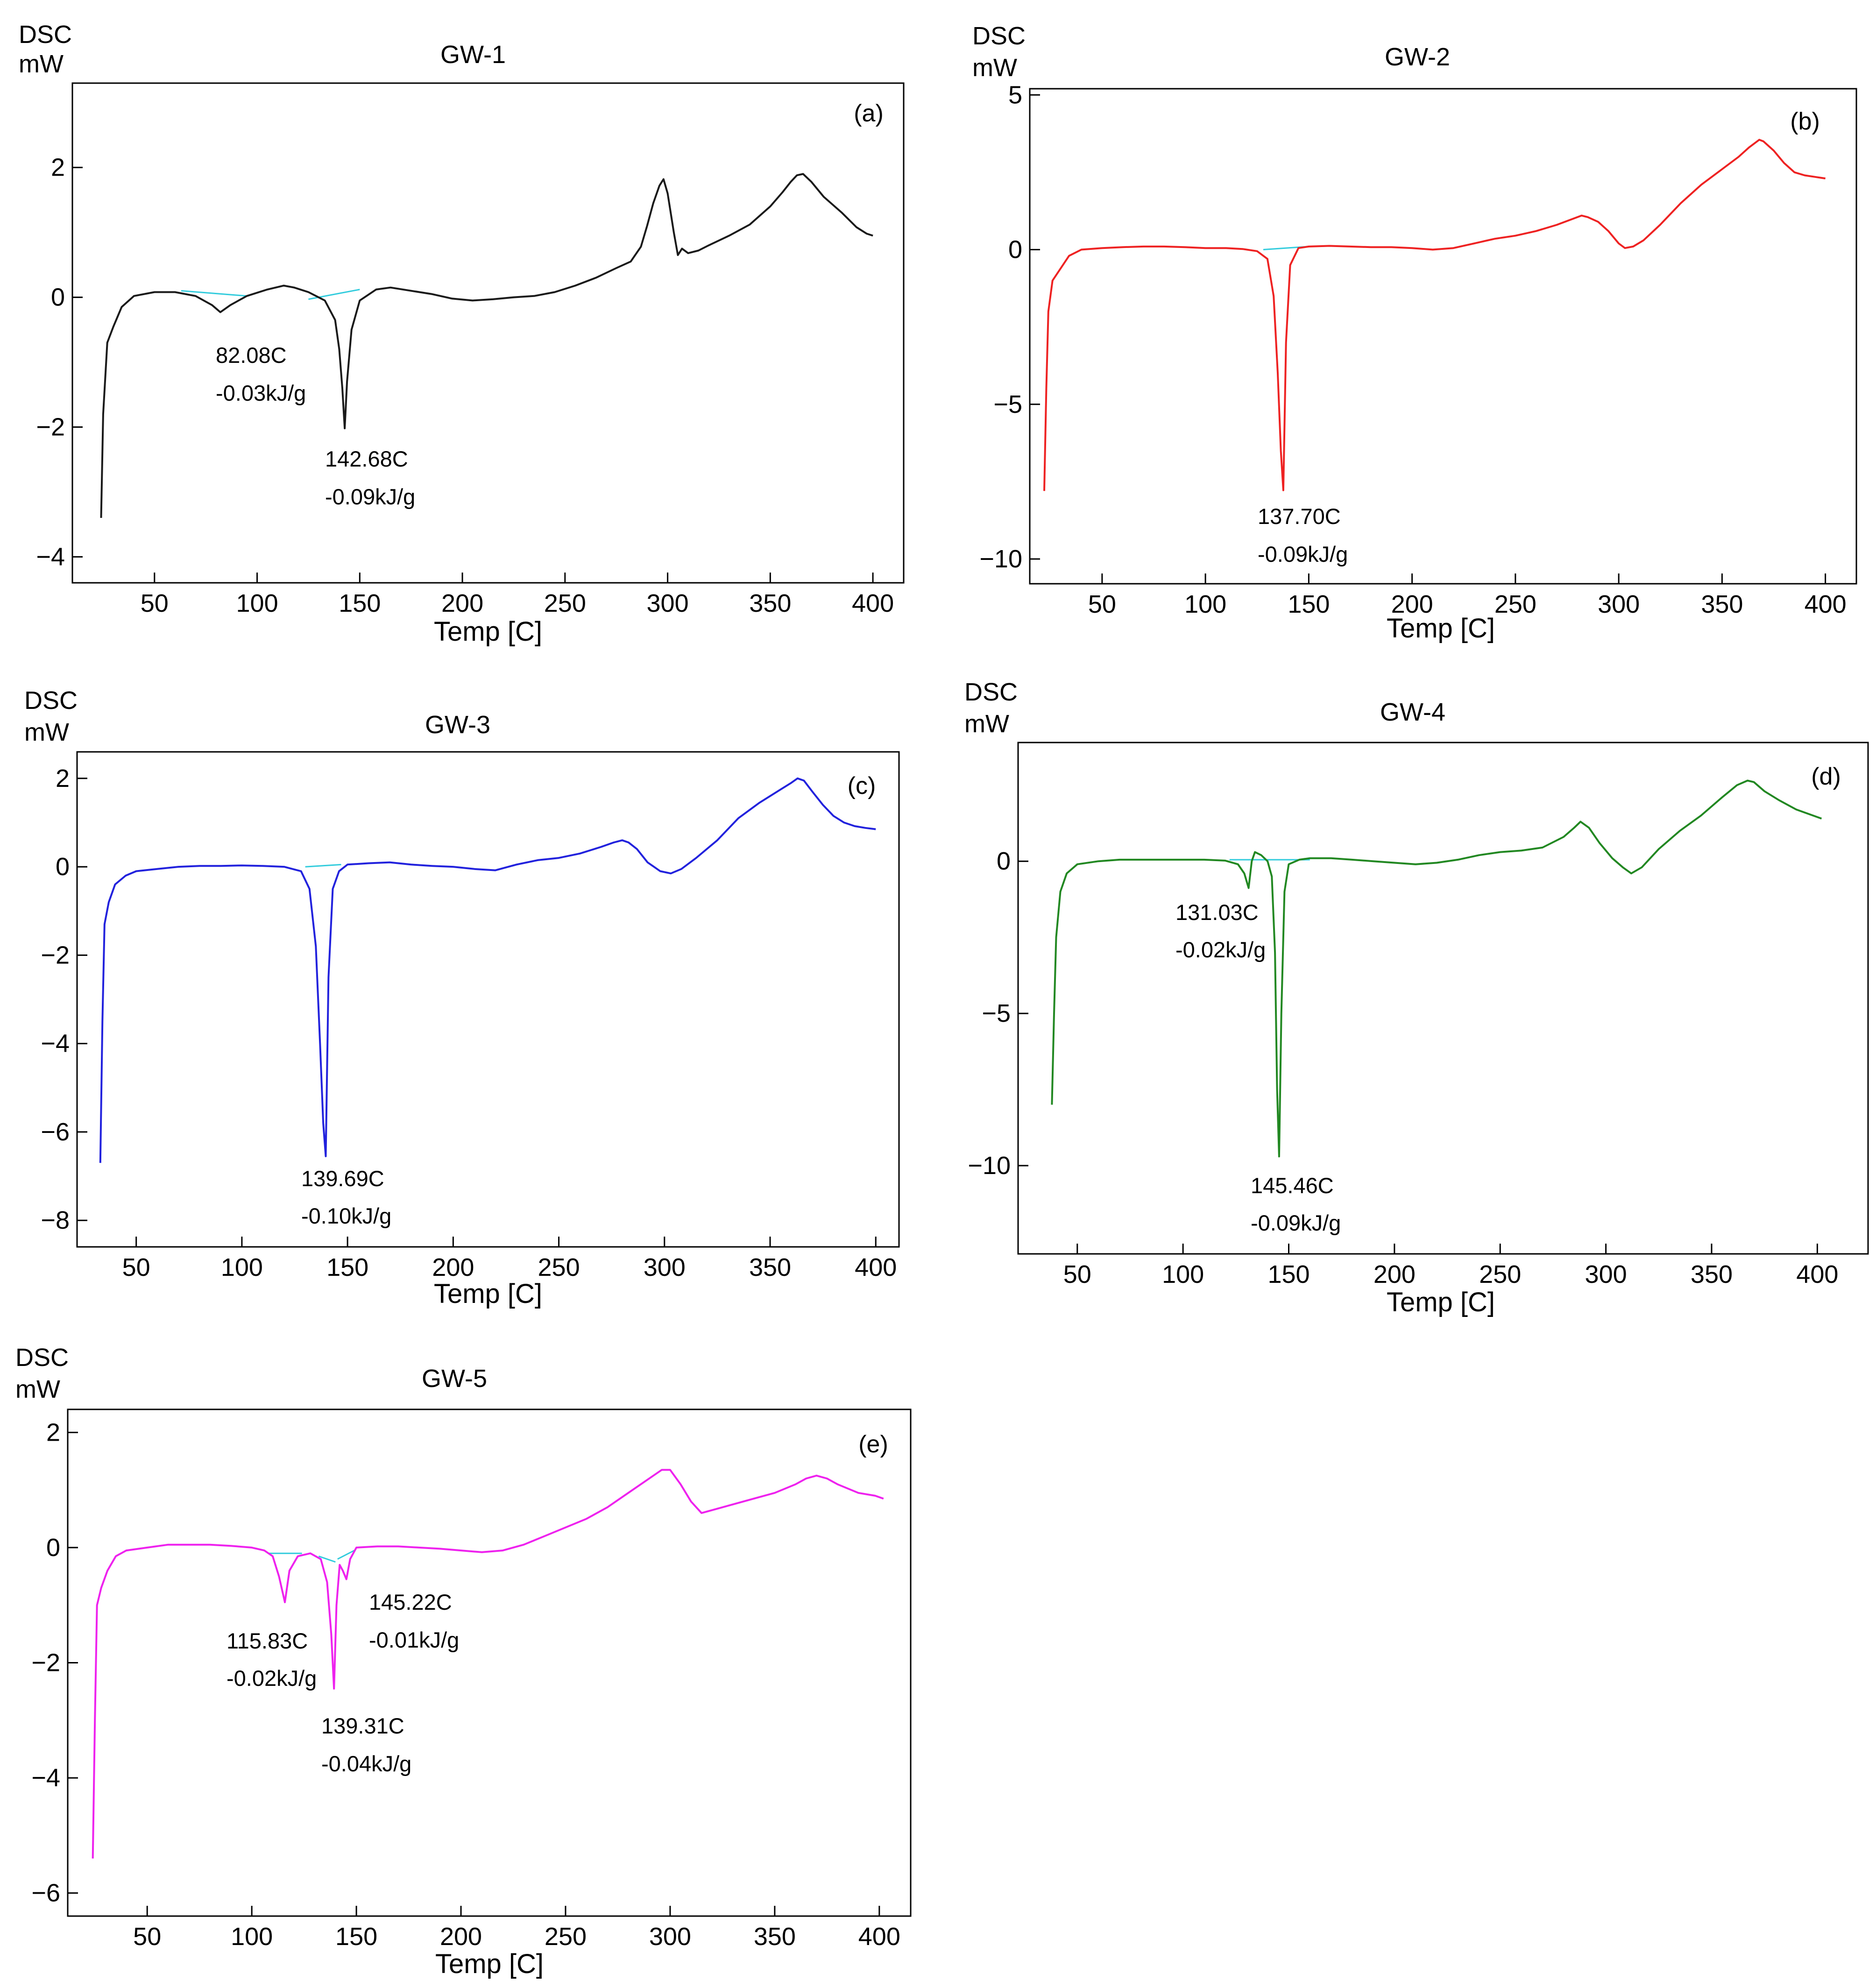 The image size is (1876, 1988). What do you see at coordinates (1000, 559) in the screenshot?
I see `y-tick-label: −10` at bounding box center [1000, 559].